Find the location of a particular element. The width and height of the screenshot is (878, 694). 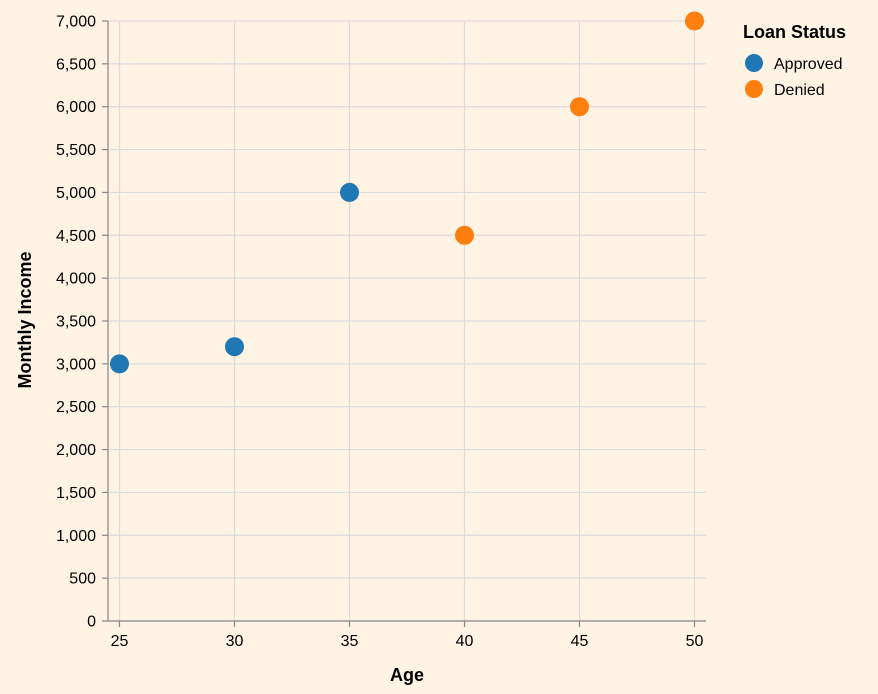

legend-label-approved: Approved is located at coordinates (808, 64).